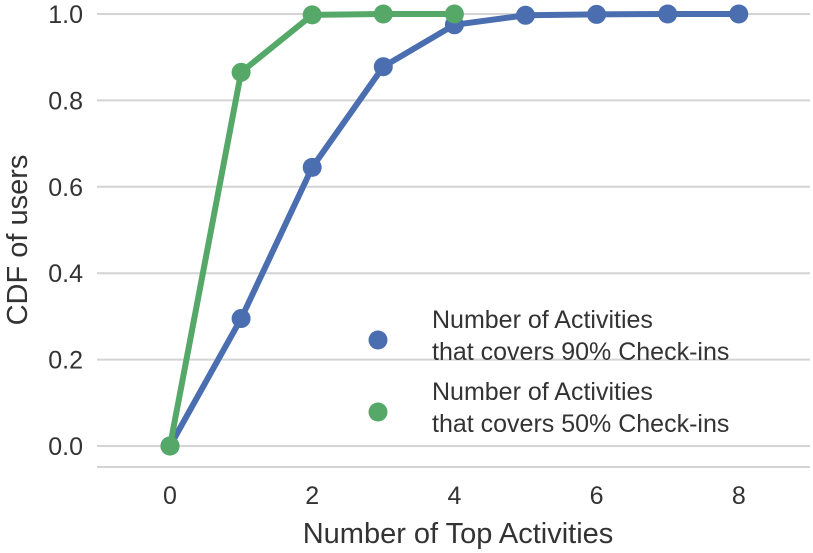  I want to click on x-tick-label: 0, so click(170, 496).